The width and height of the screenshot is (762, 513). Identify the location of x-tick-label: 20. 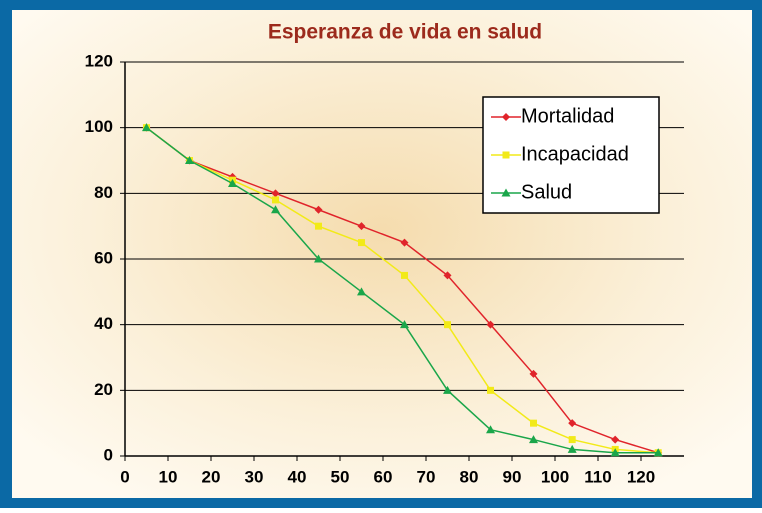
(211, 476).